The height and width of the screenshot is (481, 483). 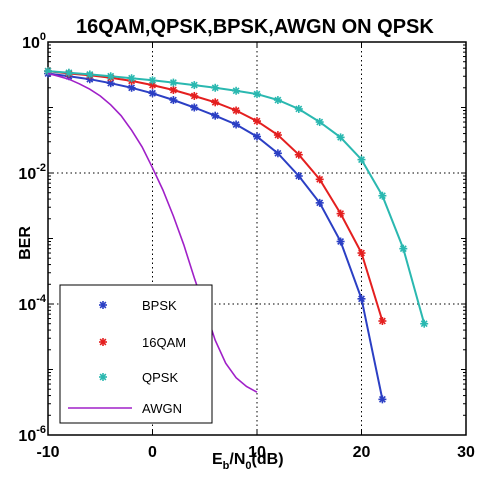 I want to click on x-label-tail: (dB), so click(x=268, y=459).